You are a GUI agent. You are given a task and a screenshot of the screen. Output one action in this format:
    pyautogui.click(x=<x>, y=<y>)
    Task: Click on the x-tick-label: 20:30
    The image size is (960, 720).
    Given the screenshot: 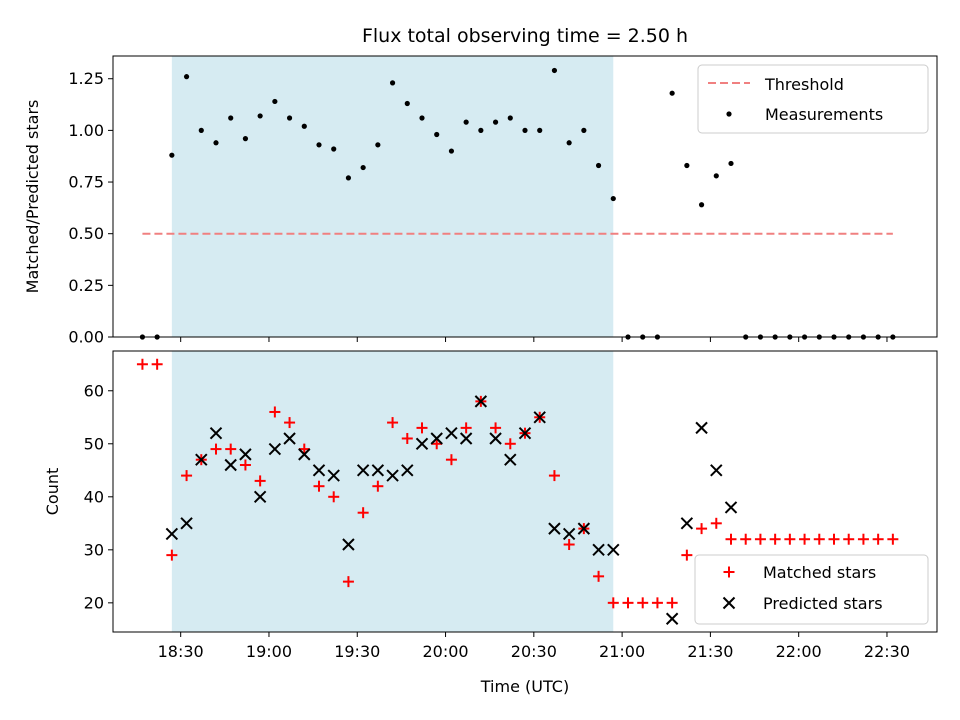 What is the action you would take?
    pyautogui.click(x=534, y=651)
    